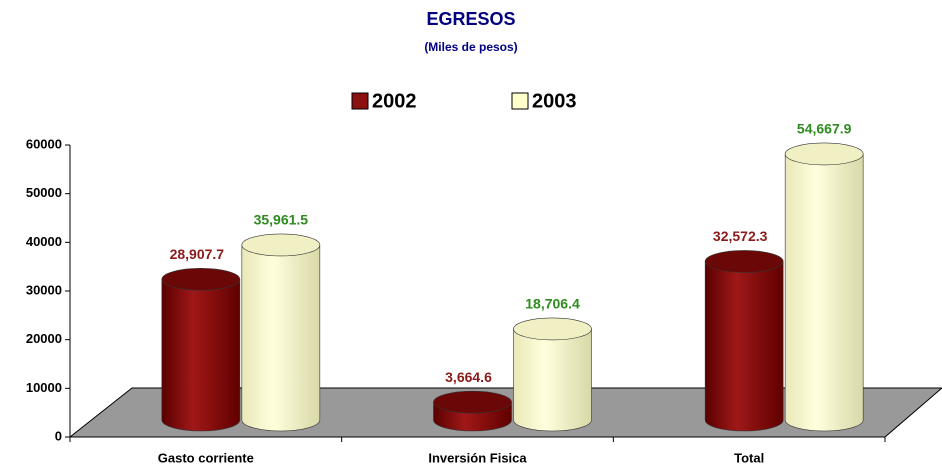 The height and width of the screenshot is (466, 942). What do you see at coordinates (44, 289) in the screenshot?
I see `y-tick-label: 30000` at bounding box center [44, 289].